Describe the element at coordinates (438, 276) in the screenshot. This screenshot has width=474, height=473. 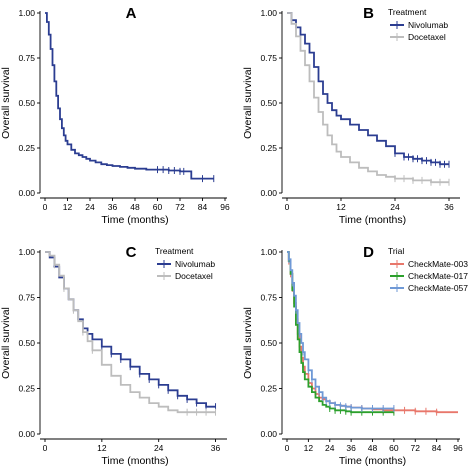
I see `legend-label: CheckMate-017` at that location.